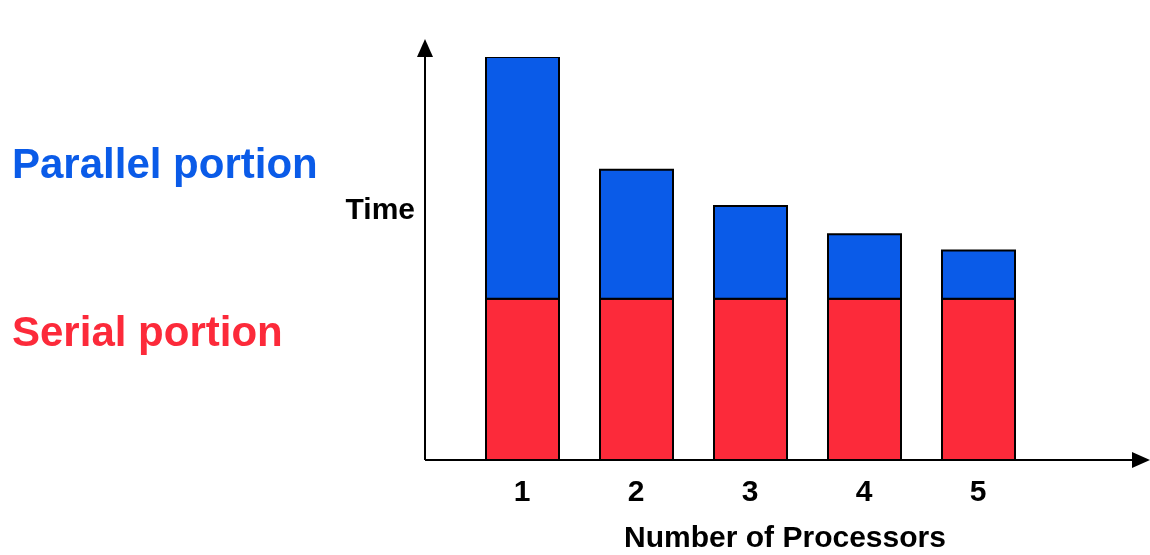 This screenshot has width=1150, height=555. What do you see at coordinates (636, 491) in the screenshot?
I see `x-tick-label: 2` at bounding box center [636, 491].